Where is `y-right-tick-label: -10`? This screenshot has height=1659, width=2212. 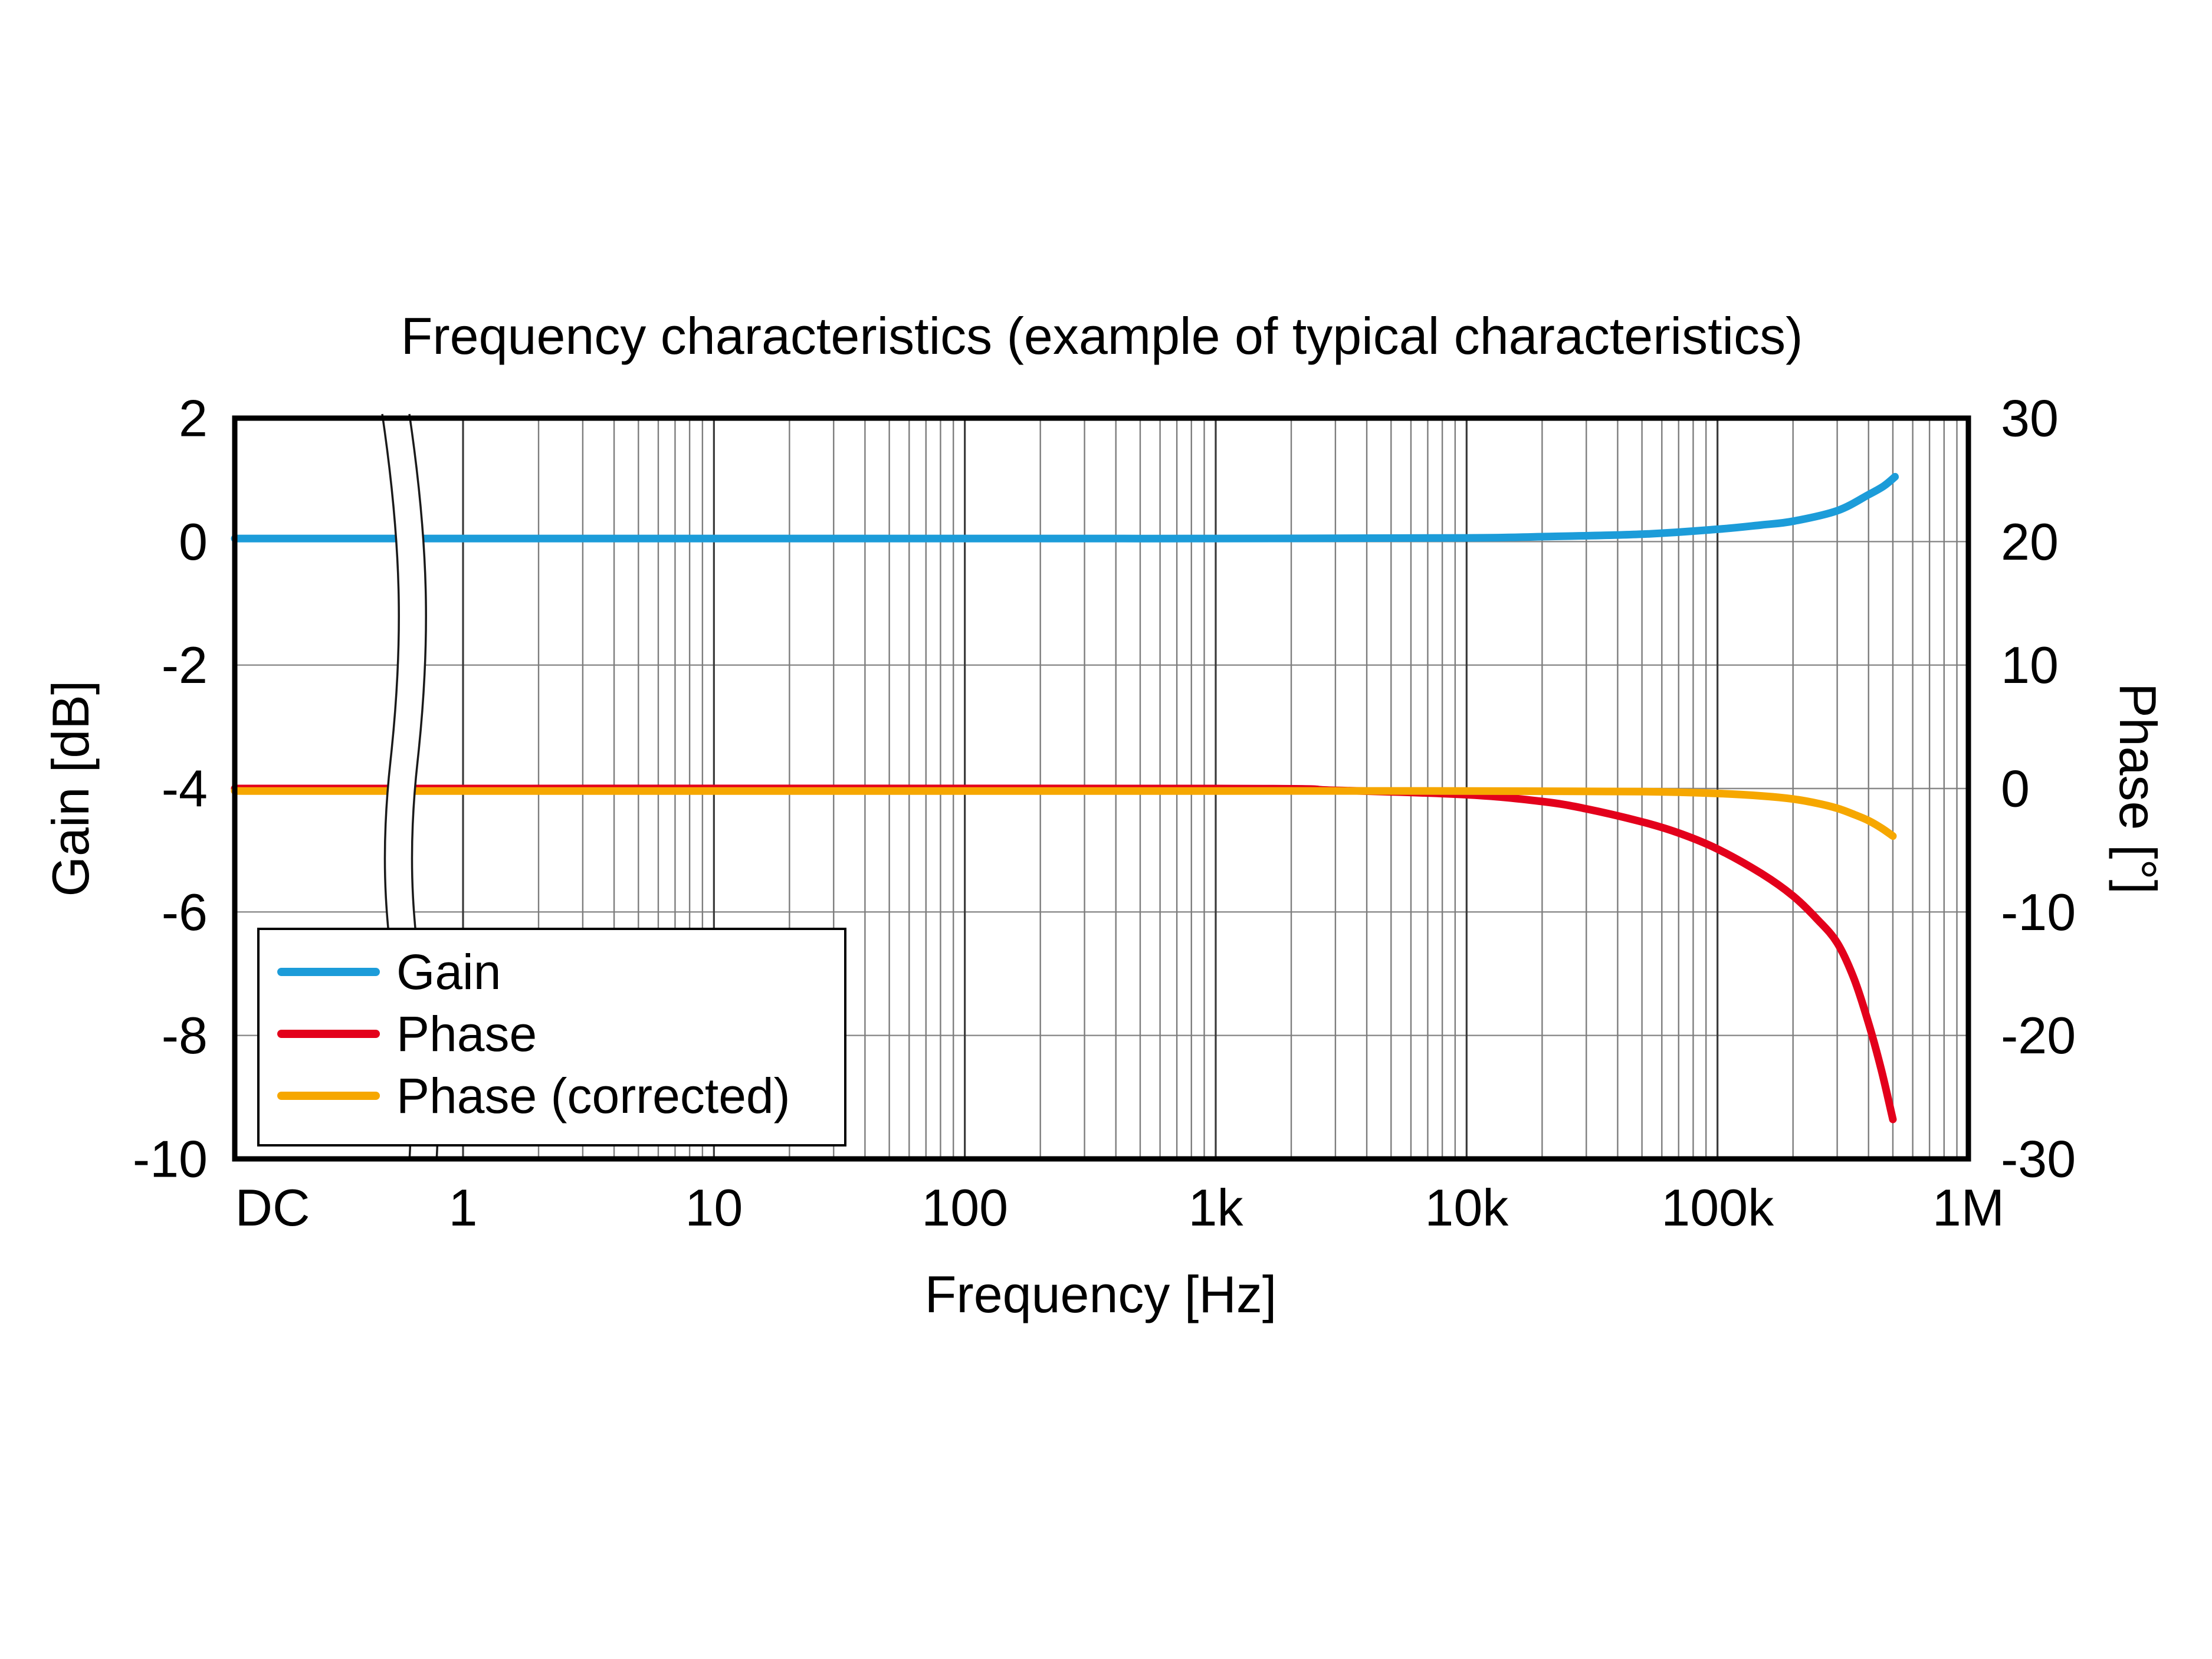 y-right-tick-label: -10 is located at coordinates (2038, 912).